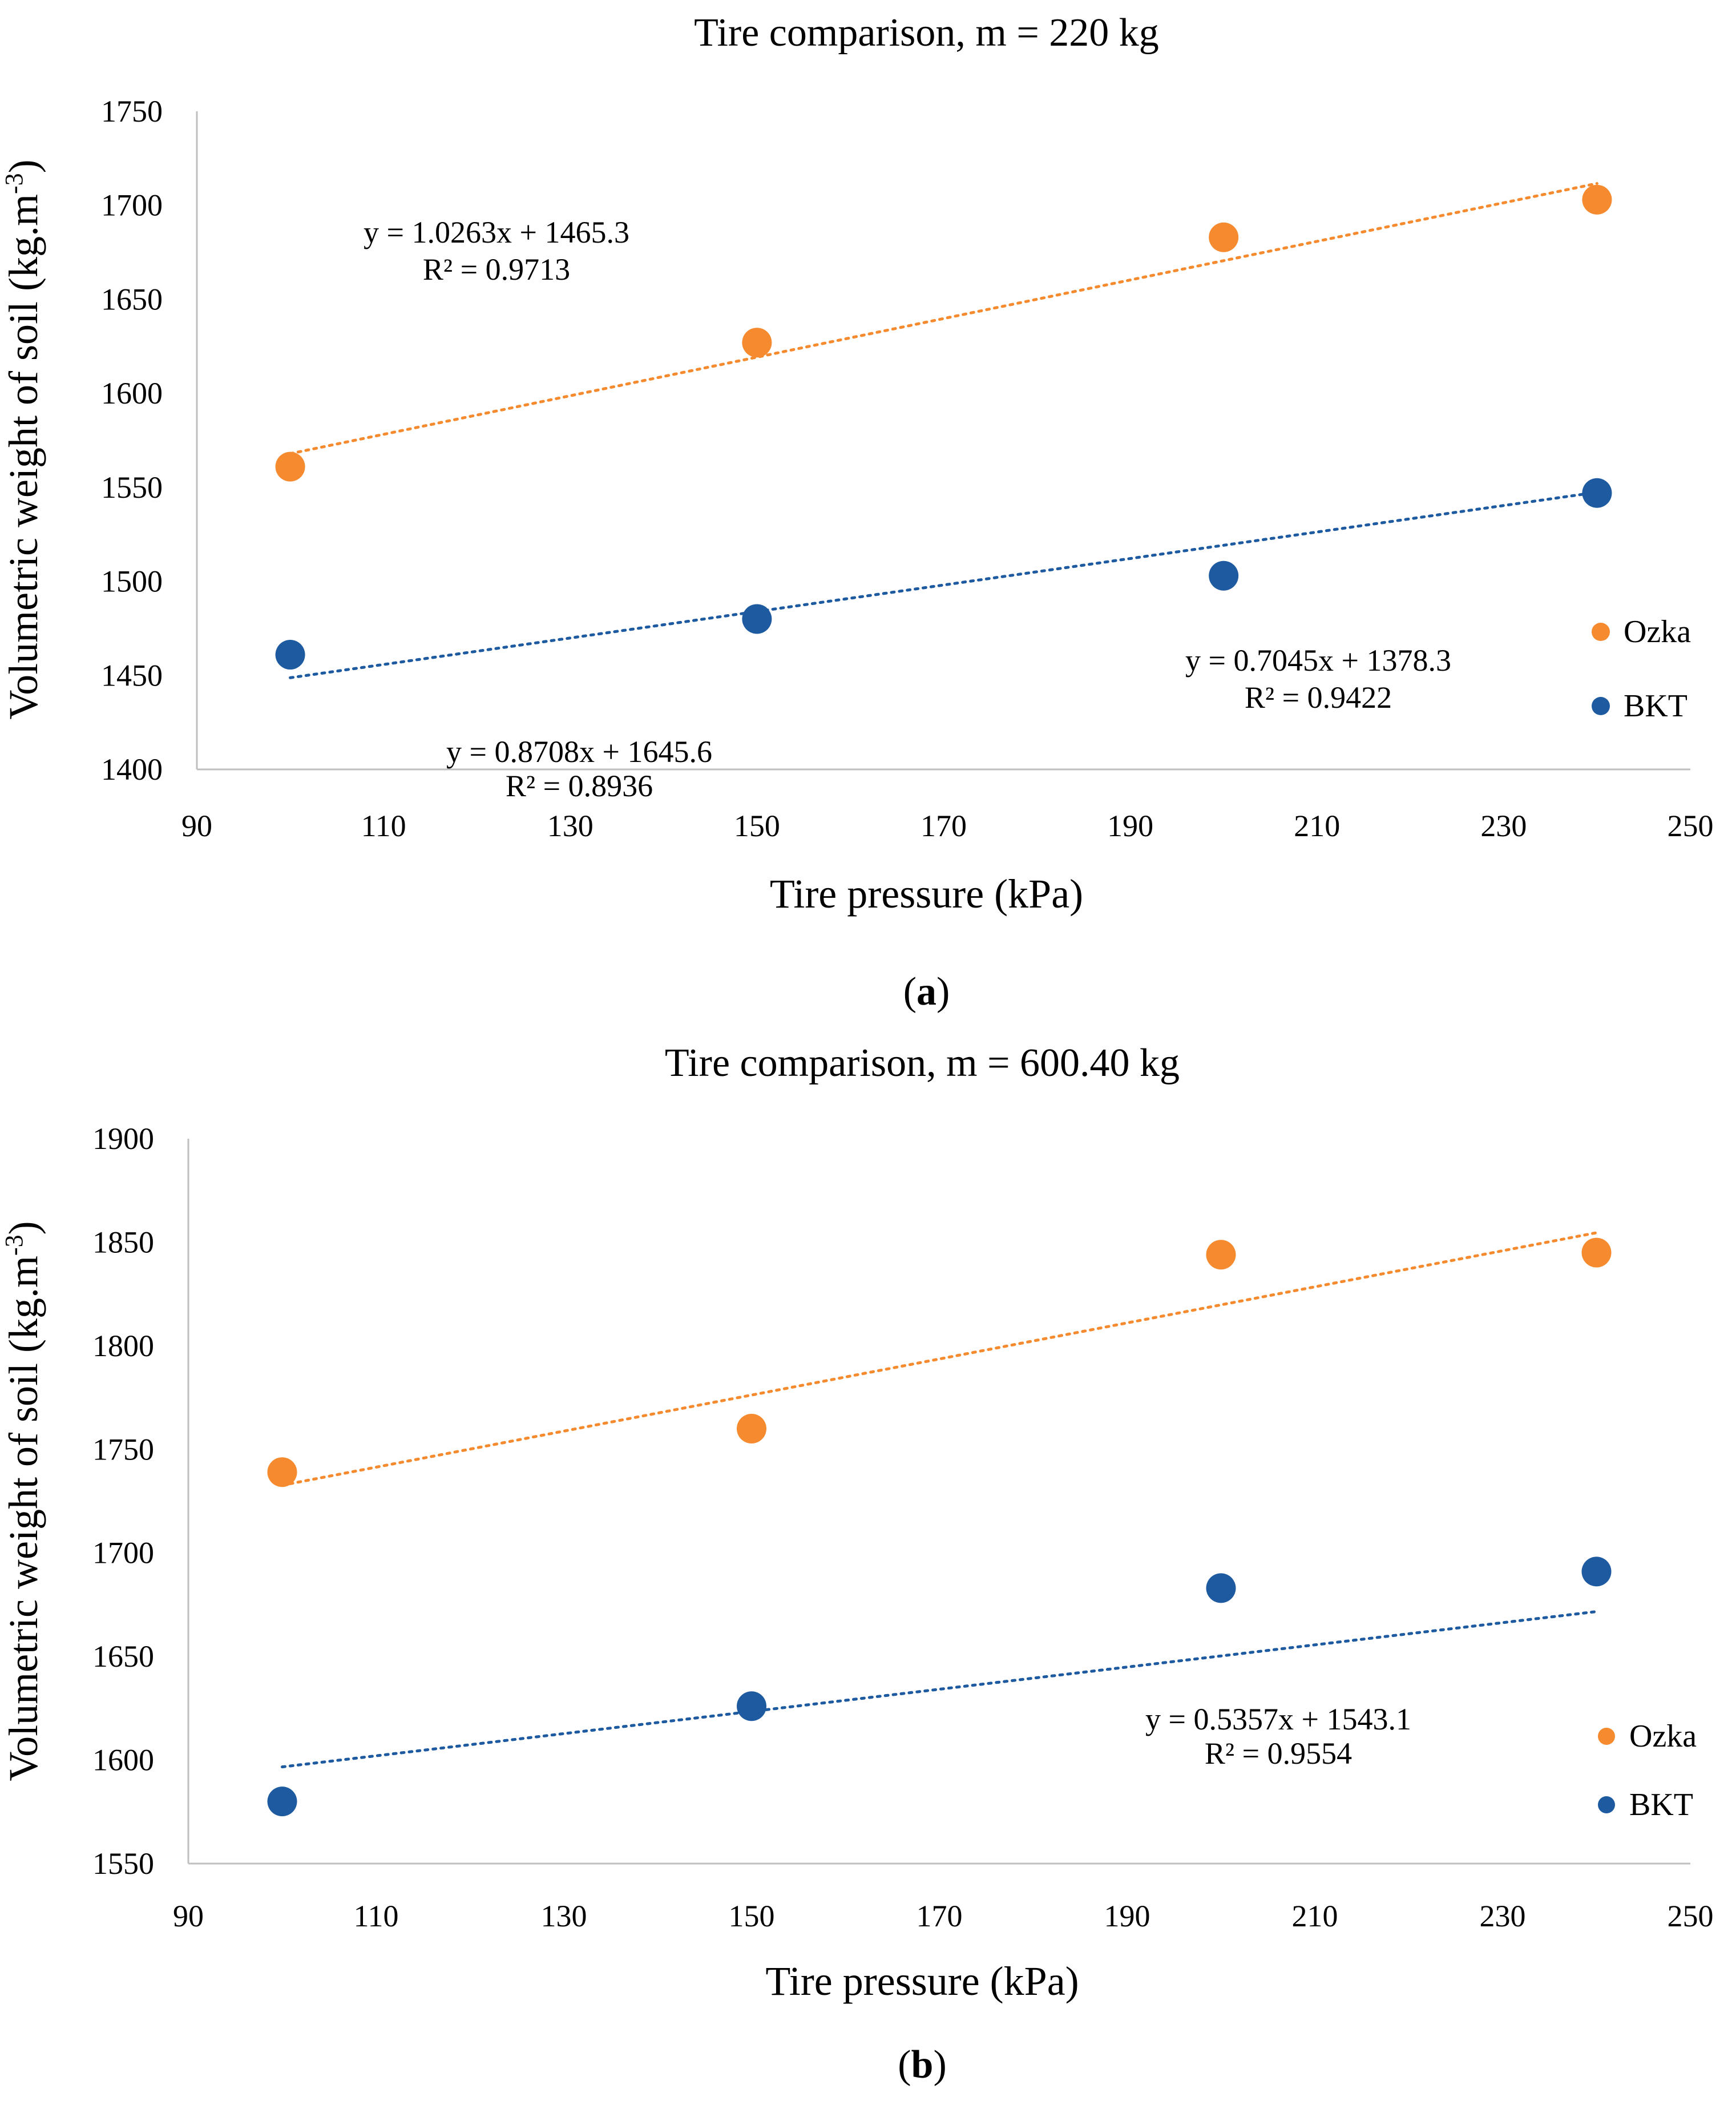 Image resolution: width=1736 pixels, height=2105 pixels. I want to click on panel-caption: (b), so click(922, 2065).